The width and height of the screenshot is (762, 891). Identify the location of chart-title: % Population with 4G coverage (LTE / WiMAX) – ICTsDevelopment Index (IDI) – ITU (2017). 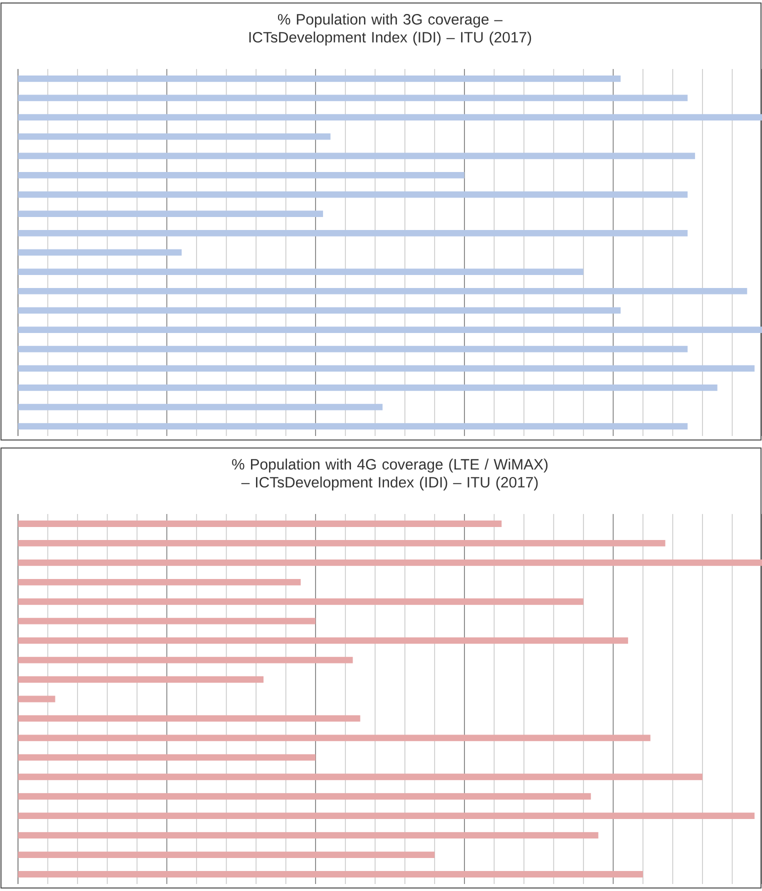
(390, 474).